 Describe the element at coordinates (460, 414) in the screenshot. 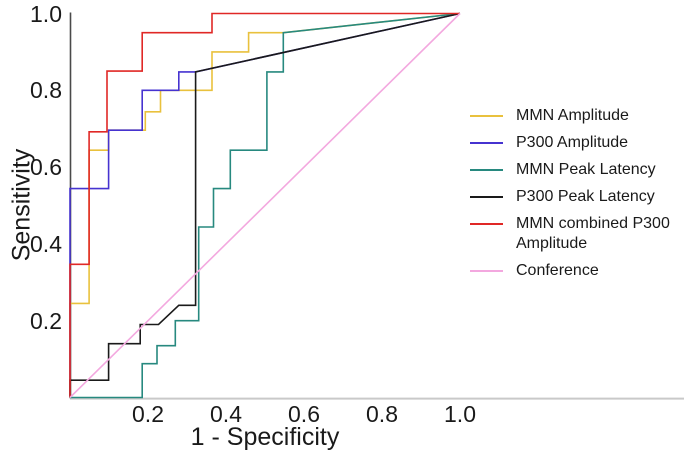

I see `x-tick-label: 1.0` at that location.